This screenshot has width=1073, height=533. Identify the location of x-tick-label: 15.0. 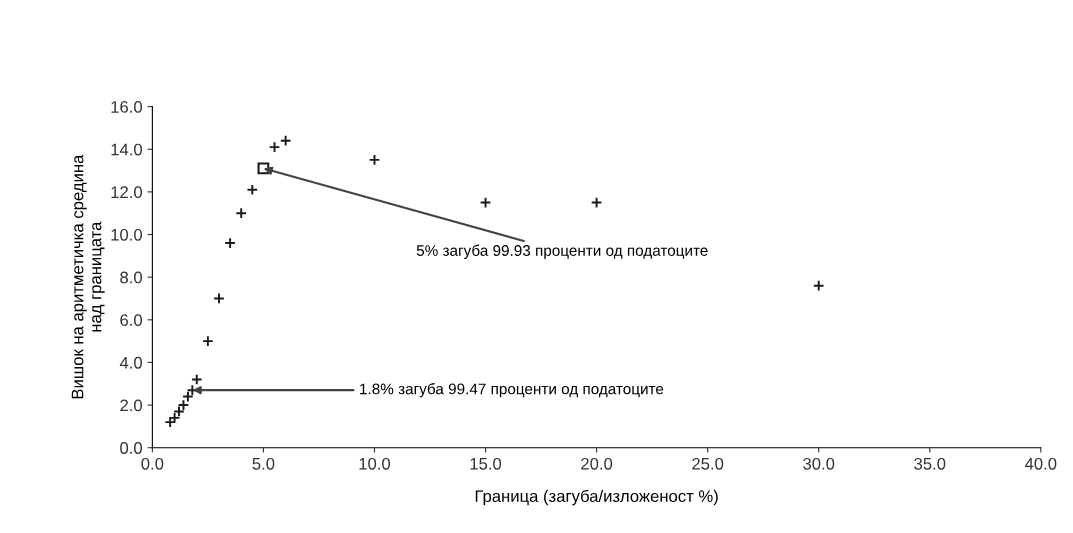
(486, 463).